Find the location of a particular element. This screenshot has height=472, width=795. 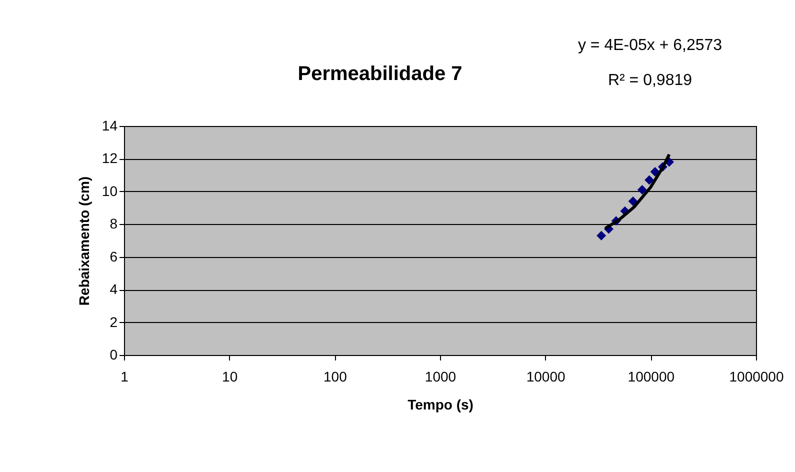

x-tick-label: 1000 is located at coordinates (440, 376).